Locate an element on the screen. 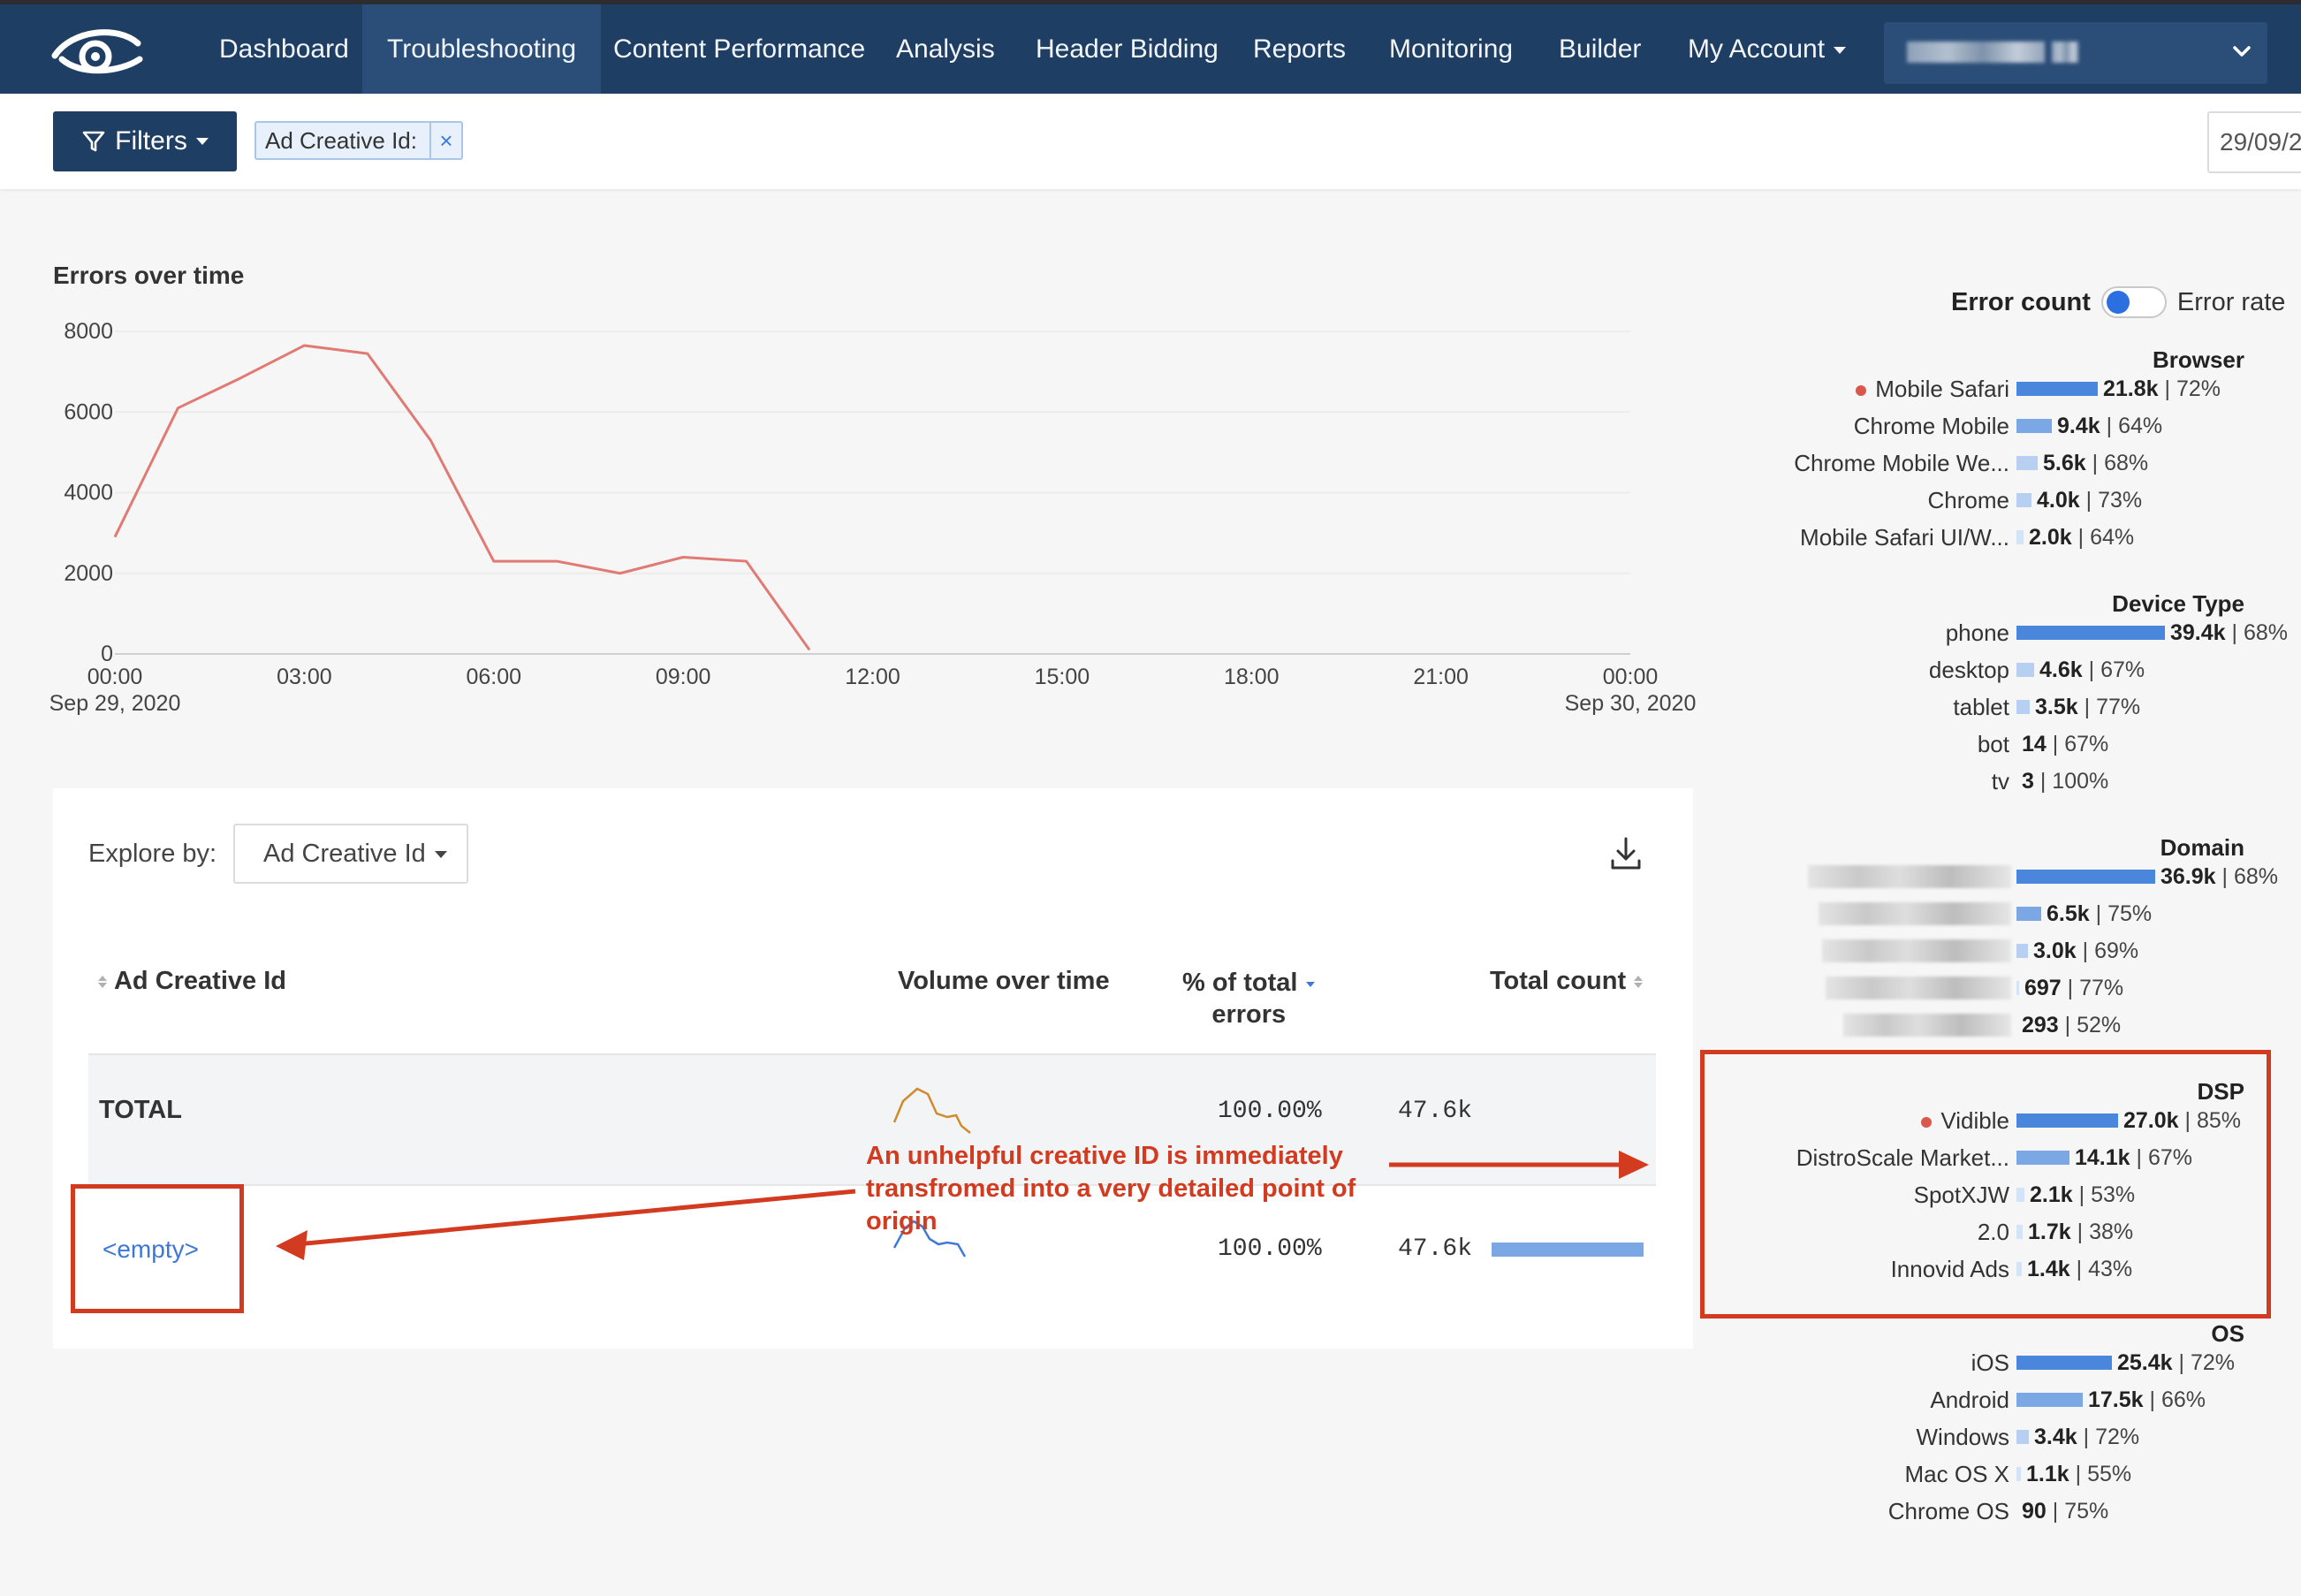  breakdown-row: Chrome 4.0k | 73% is located at coordinates (1150, 500).